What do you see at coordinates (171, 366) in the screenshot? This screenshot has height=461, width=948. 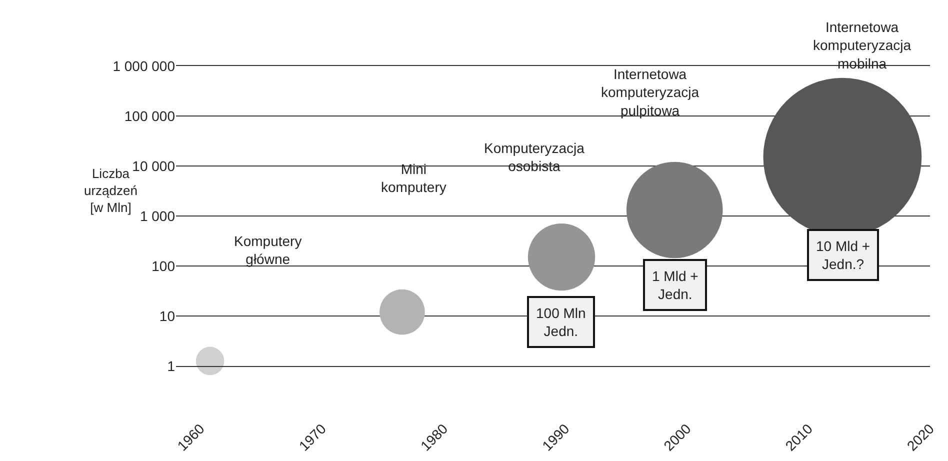 I see `y-tick-label: 1` at bounding box center [171, 366].